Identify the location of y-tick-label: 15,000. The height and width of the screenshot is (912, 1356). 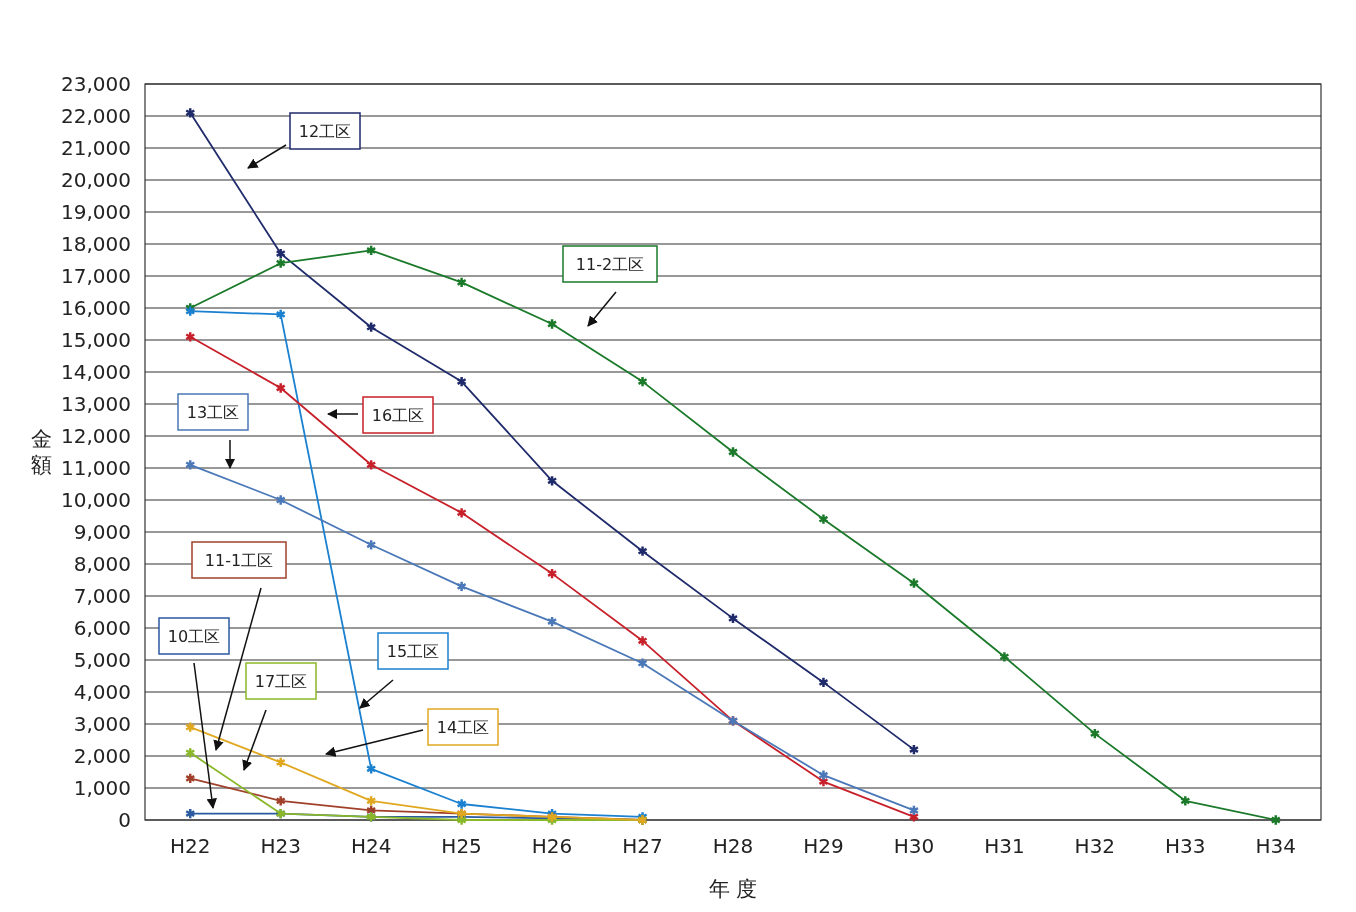
(96, 340).